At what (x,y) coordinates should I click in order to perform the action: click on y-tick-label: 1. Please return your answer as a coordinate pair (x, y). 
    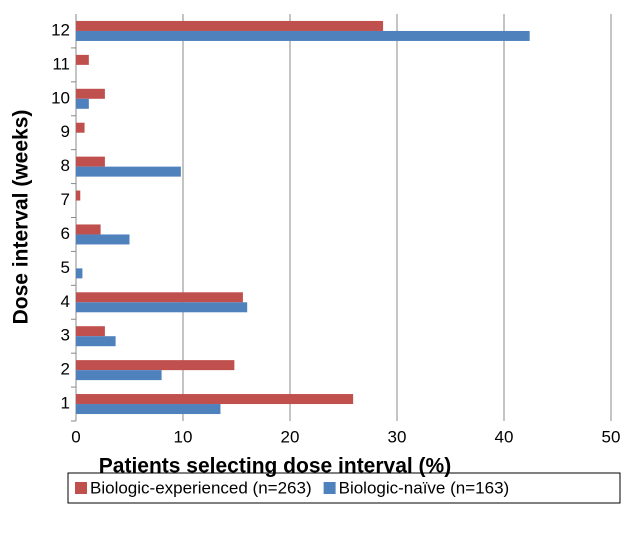
    Looking at the image, I should click on (65, 403).